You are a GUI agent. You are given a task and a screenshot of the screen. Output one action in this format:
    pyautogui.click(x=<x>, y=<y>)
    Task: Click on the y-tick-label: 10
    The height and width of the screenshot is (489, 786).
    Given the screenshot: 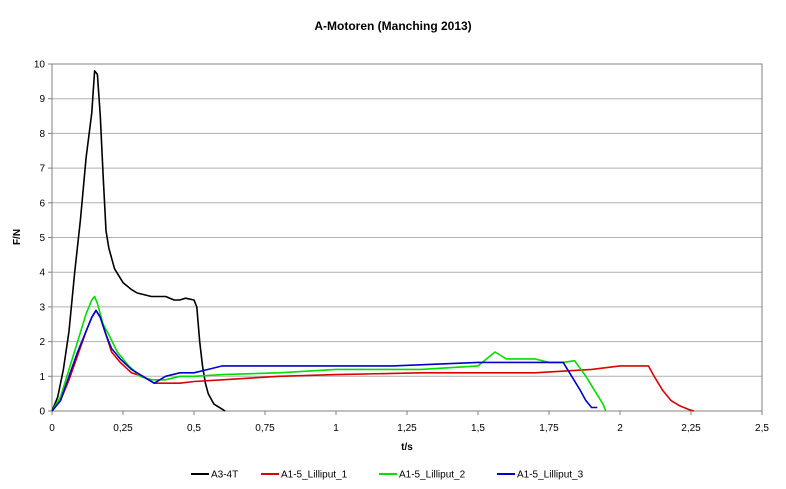 What is the action you would take?
    pyautogui.click(x=40, y=65)
    